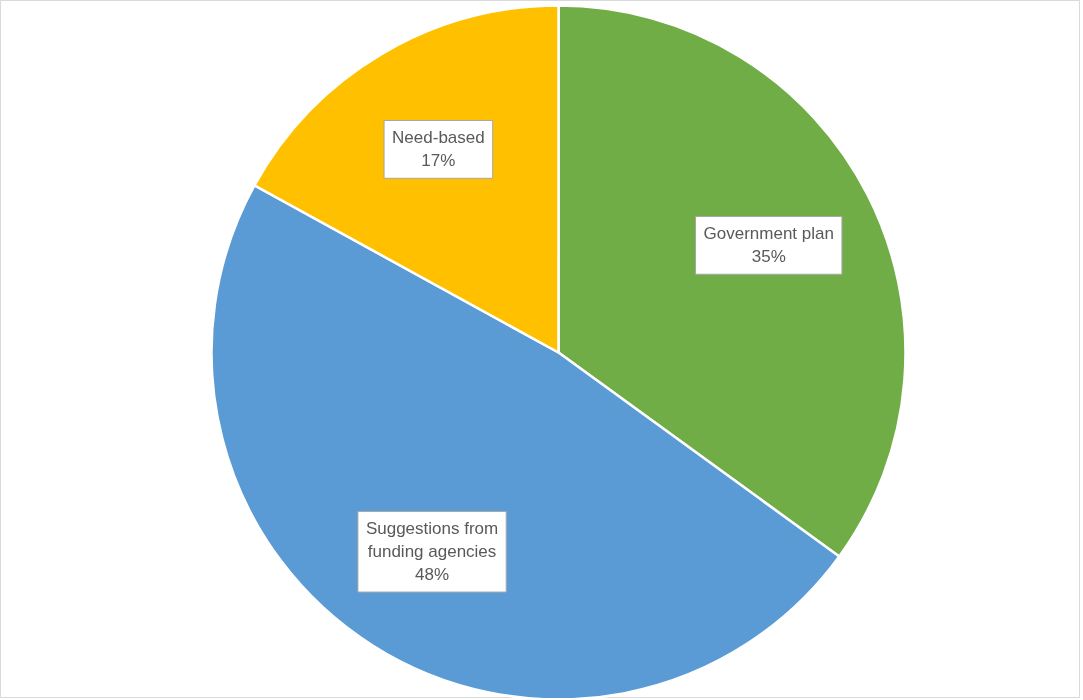 The width and height of the screenshot is (1083, 700). I want to click on slice-label: Need-based, so click(438, 138).